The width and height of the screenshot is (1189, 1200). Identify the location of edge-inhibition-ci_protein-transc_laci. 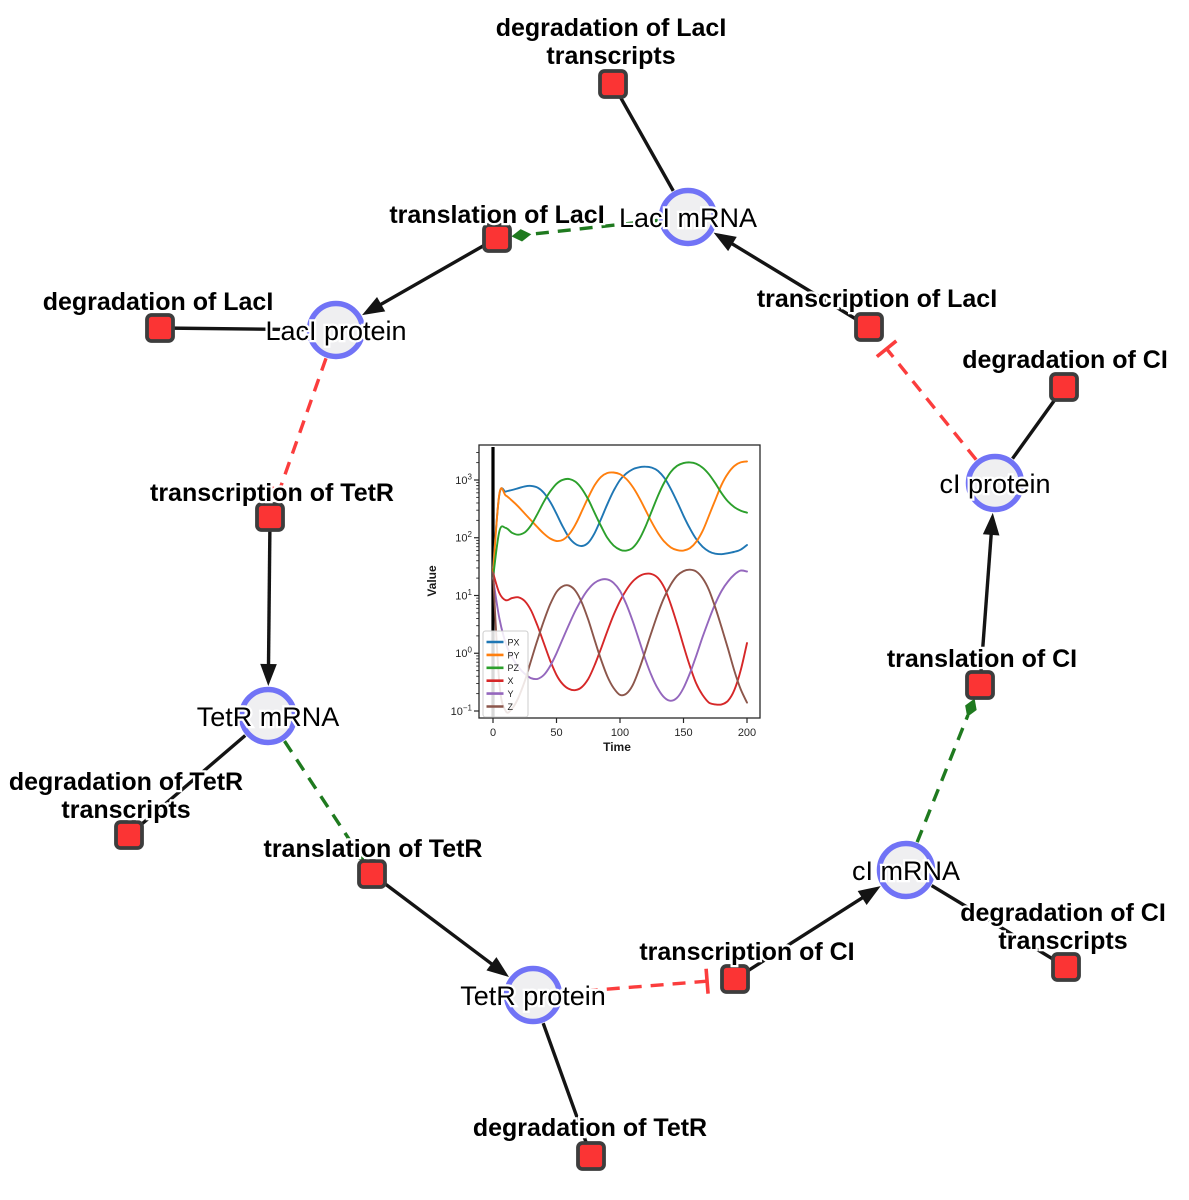
(926, 400).